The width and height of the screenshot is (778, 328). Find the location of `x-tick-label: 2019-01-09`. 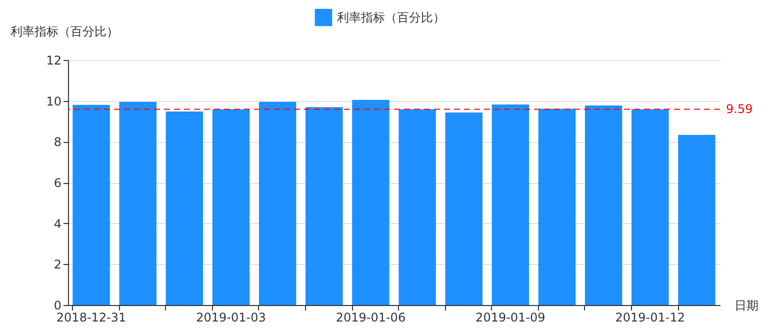

x-tick-label: 2019-01-09 is located at coordinates (511, 317).